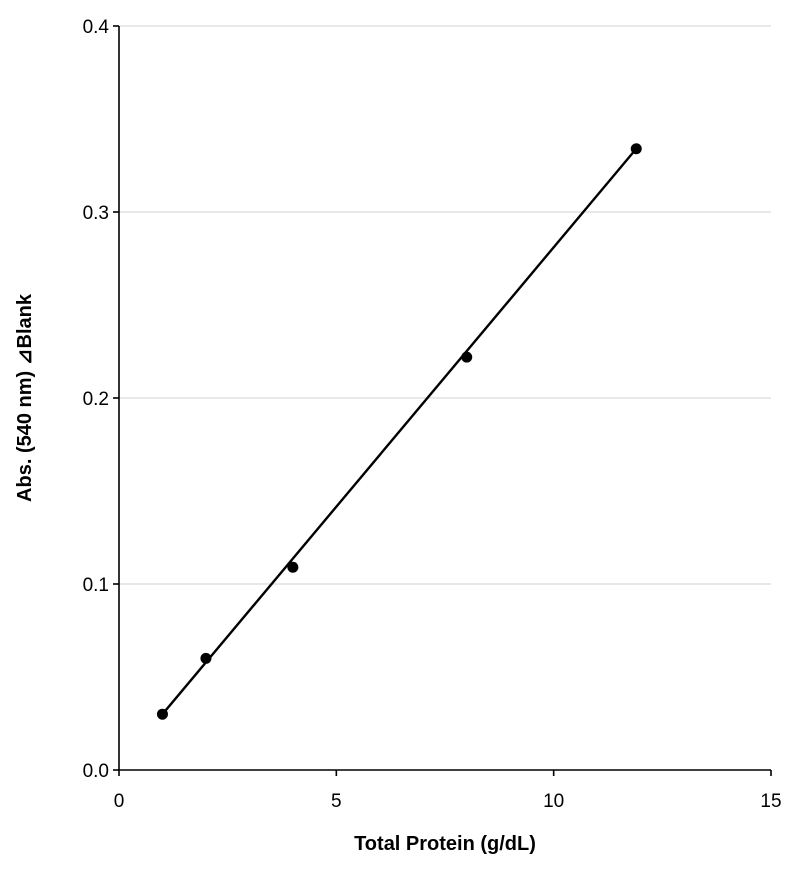 Image resolution: width=800 pixels, height=874 pixels. I want to click on x-tick-label-1: 5, so click(336, 801).